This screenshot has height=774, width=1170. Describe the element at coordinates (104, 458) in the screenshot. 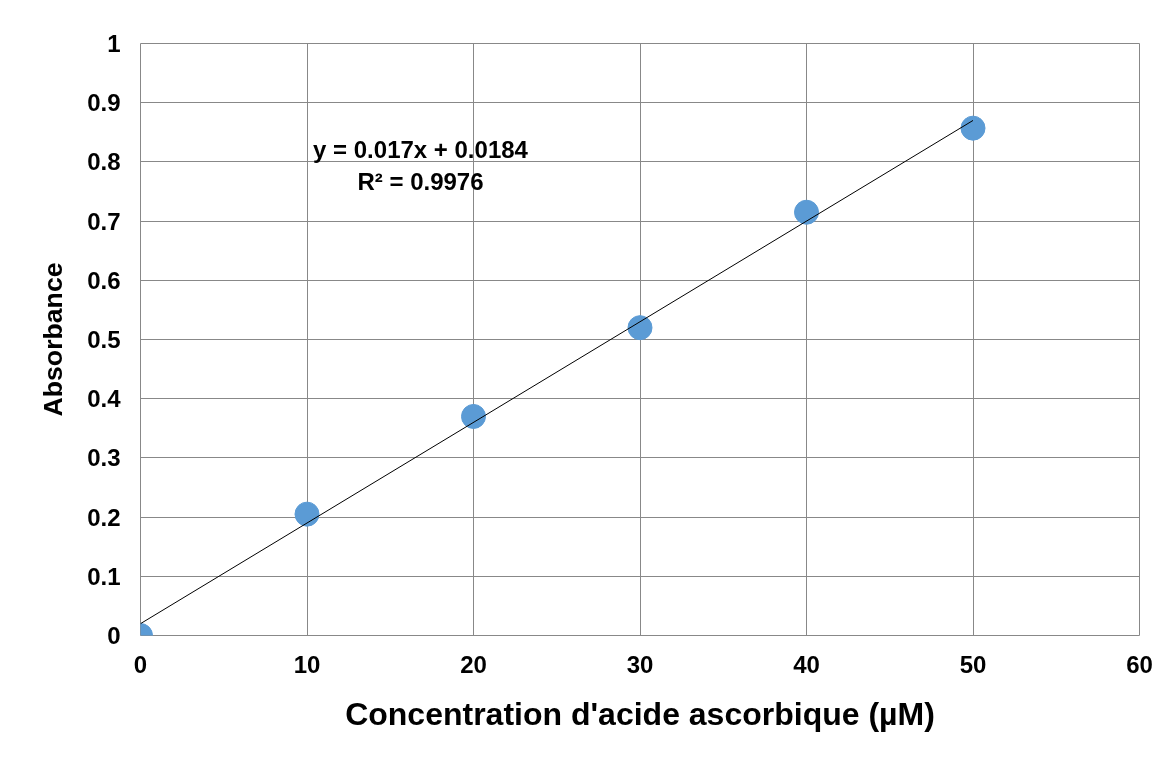

I see `y-tick-label: 0.3` at that location.